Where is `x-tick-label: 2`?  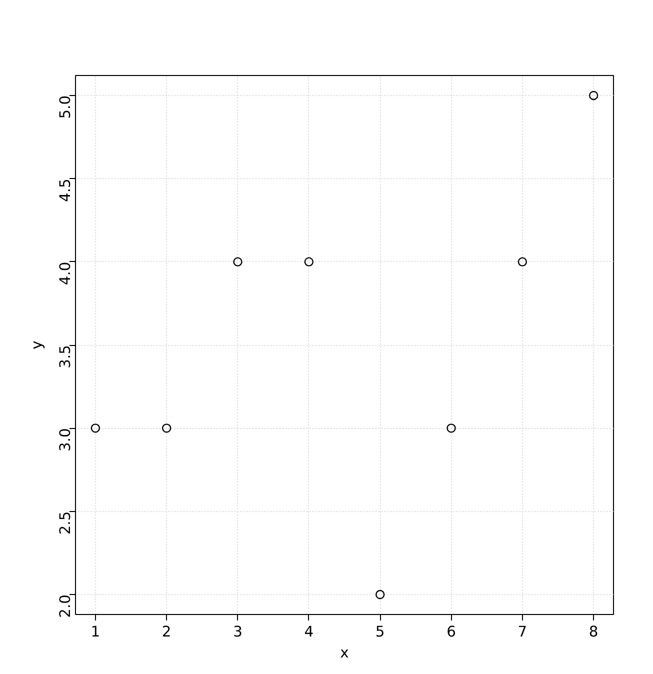
x-tick-label: 2 is located at coordinates (167, 632).